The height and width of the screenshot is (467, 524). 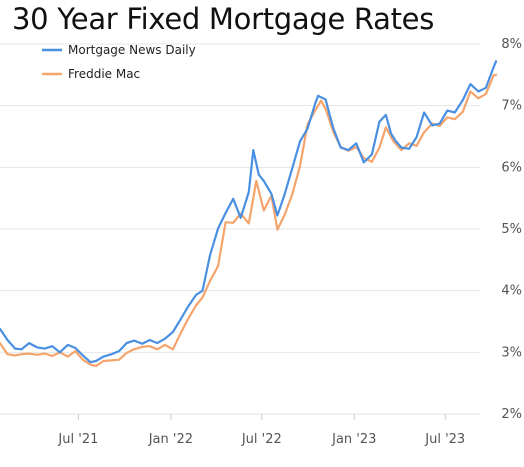 I want to click on legend: Mortgage News Daily Freddie Mac, so click(x=119, y=62).